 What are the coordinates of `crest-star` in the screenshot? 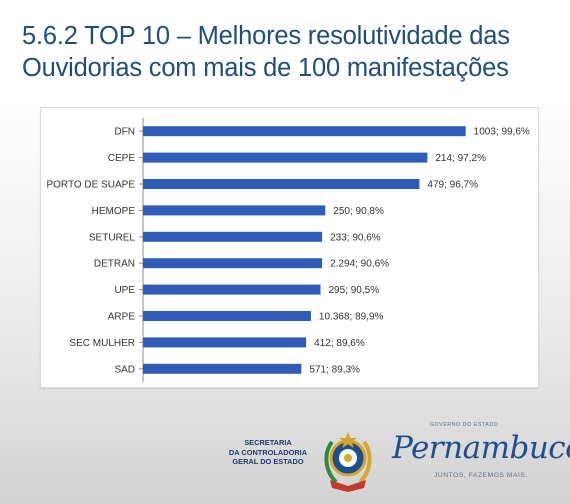 It's located at (348, 440).